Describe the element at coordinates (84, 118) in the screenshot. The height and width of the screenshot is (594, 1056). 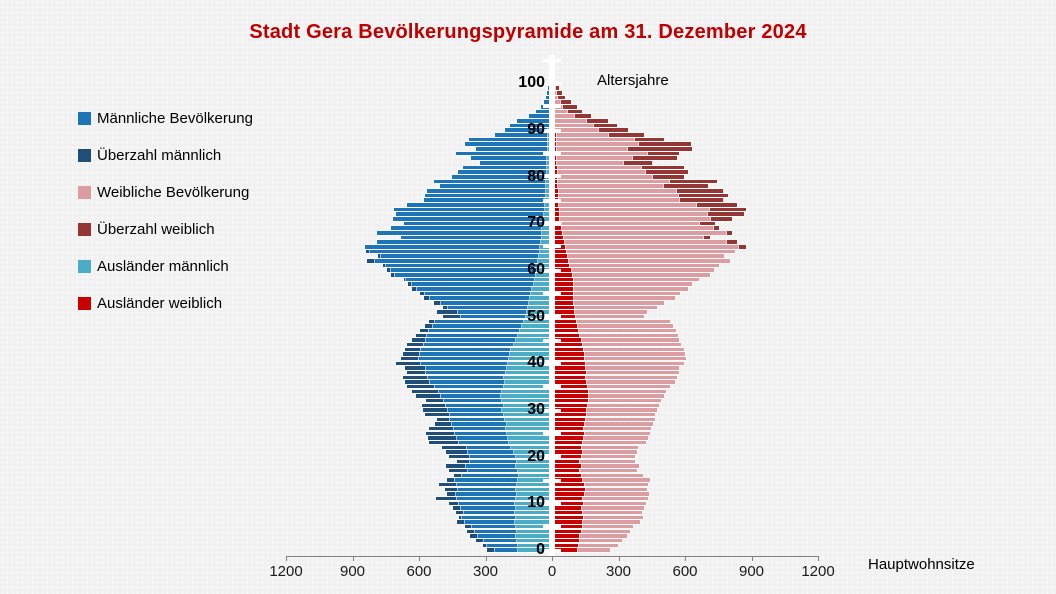
I see `male-population-swatch-icon` at that location.